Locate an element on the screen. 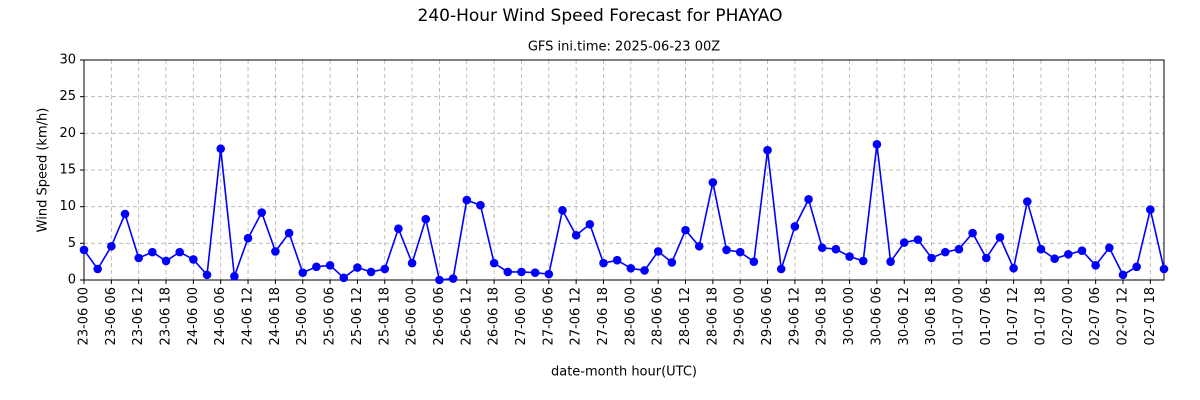 This screenshot has width=1200, height=400. x-tick-label: 23-06 18 is located at coordinates (166, 316).